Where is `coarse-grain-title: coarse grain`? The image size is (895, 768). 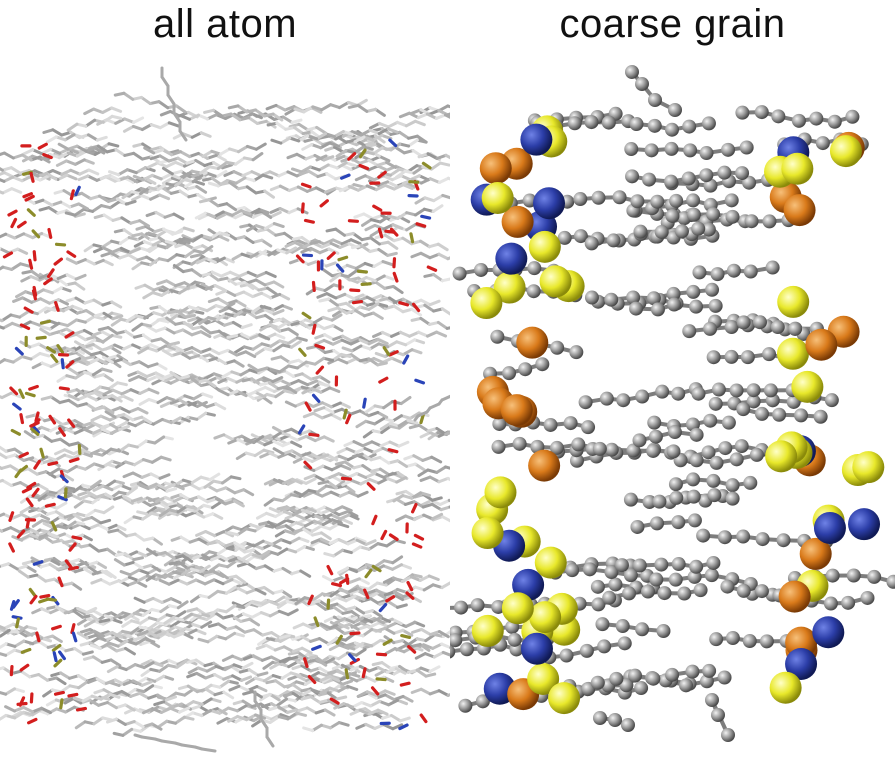 coarse-grain-title: coarse grain is located at coordinates (672, 24).